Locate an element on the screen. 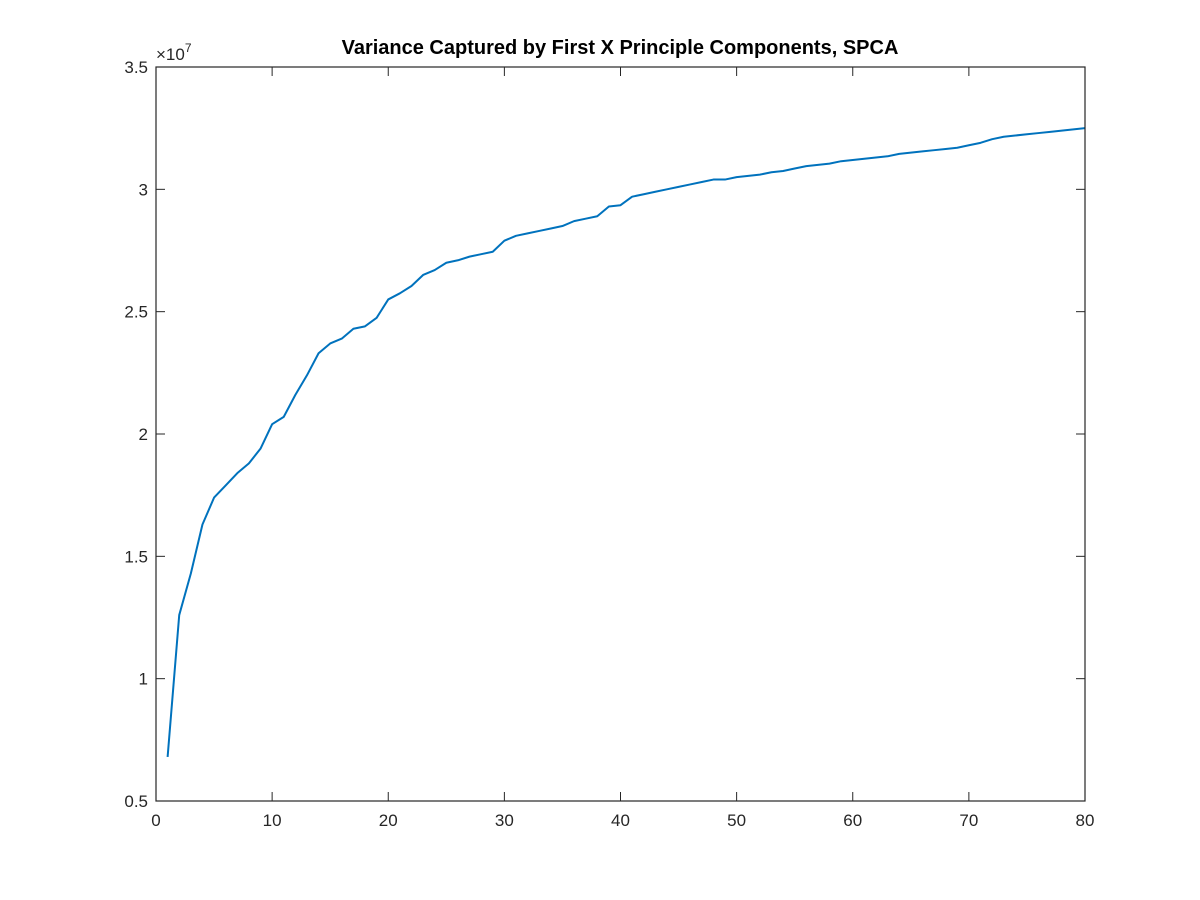 The image size is (1200, 900). x-tick-label-1: 10 is located at coordinates (272, 820).